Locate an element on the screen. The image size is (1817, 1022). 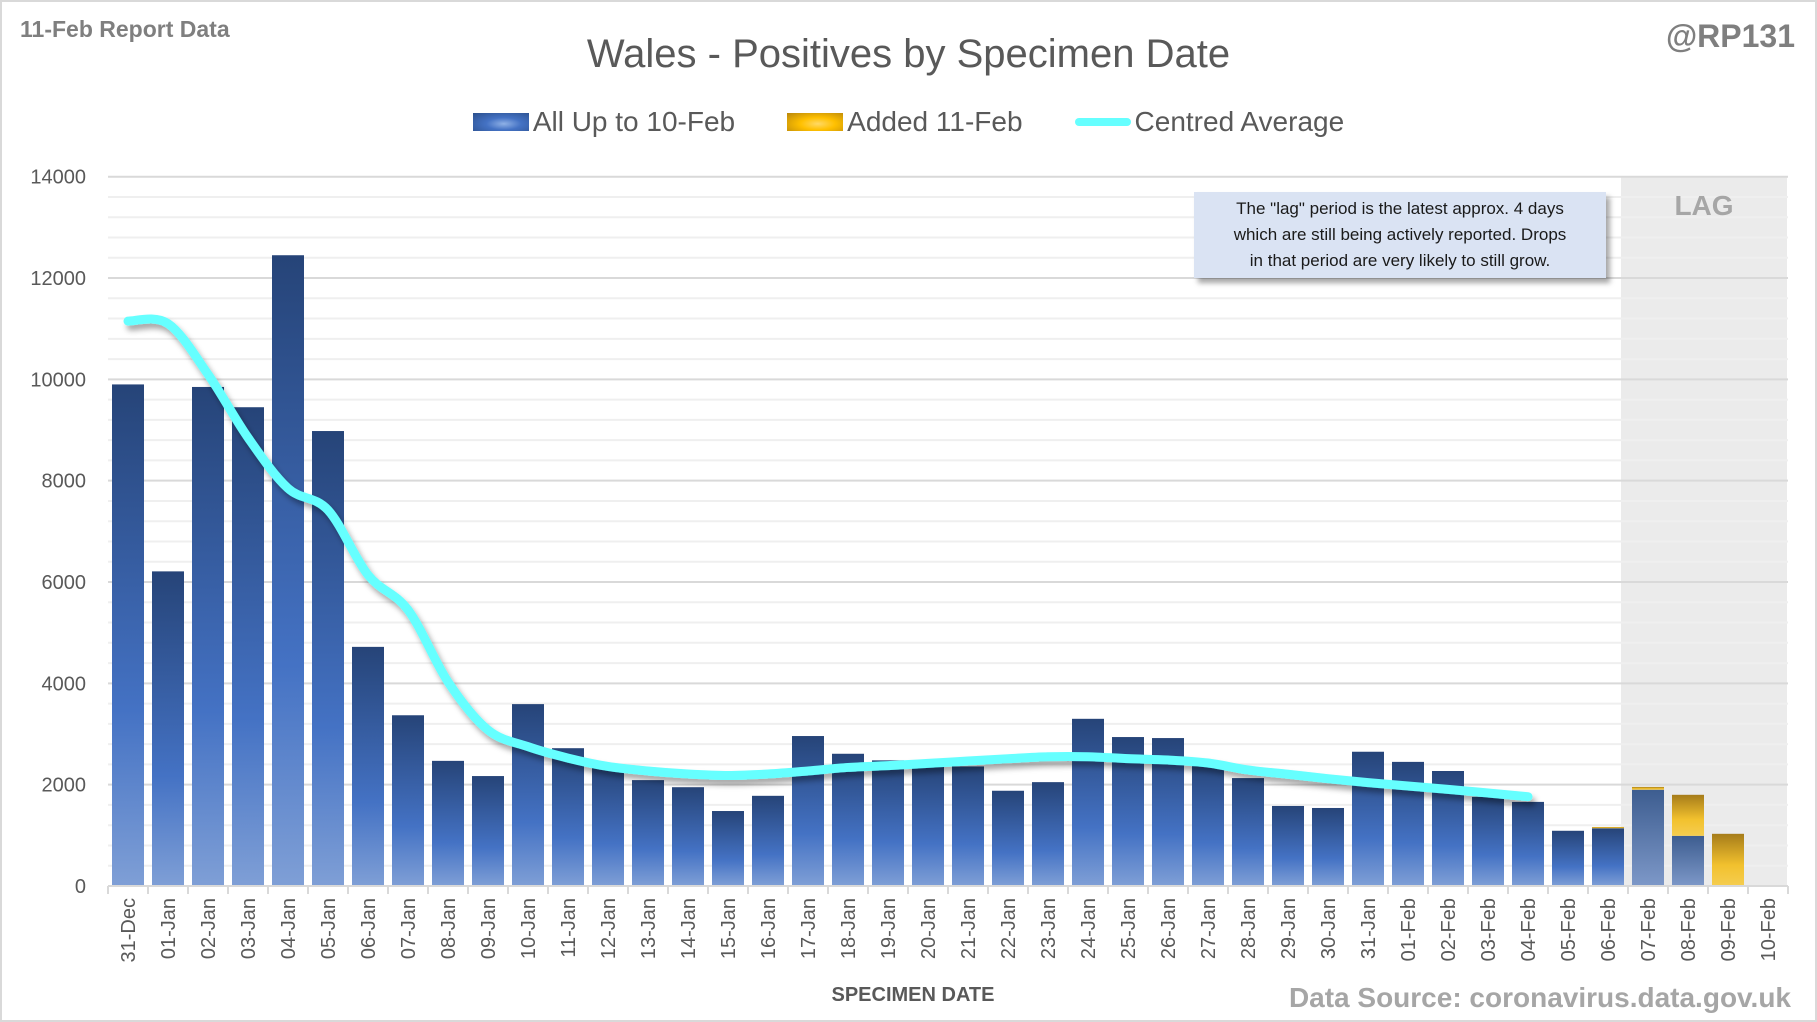
gold-swatch-icon is located at coordinates (815, 122).